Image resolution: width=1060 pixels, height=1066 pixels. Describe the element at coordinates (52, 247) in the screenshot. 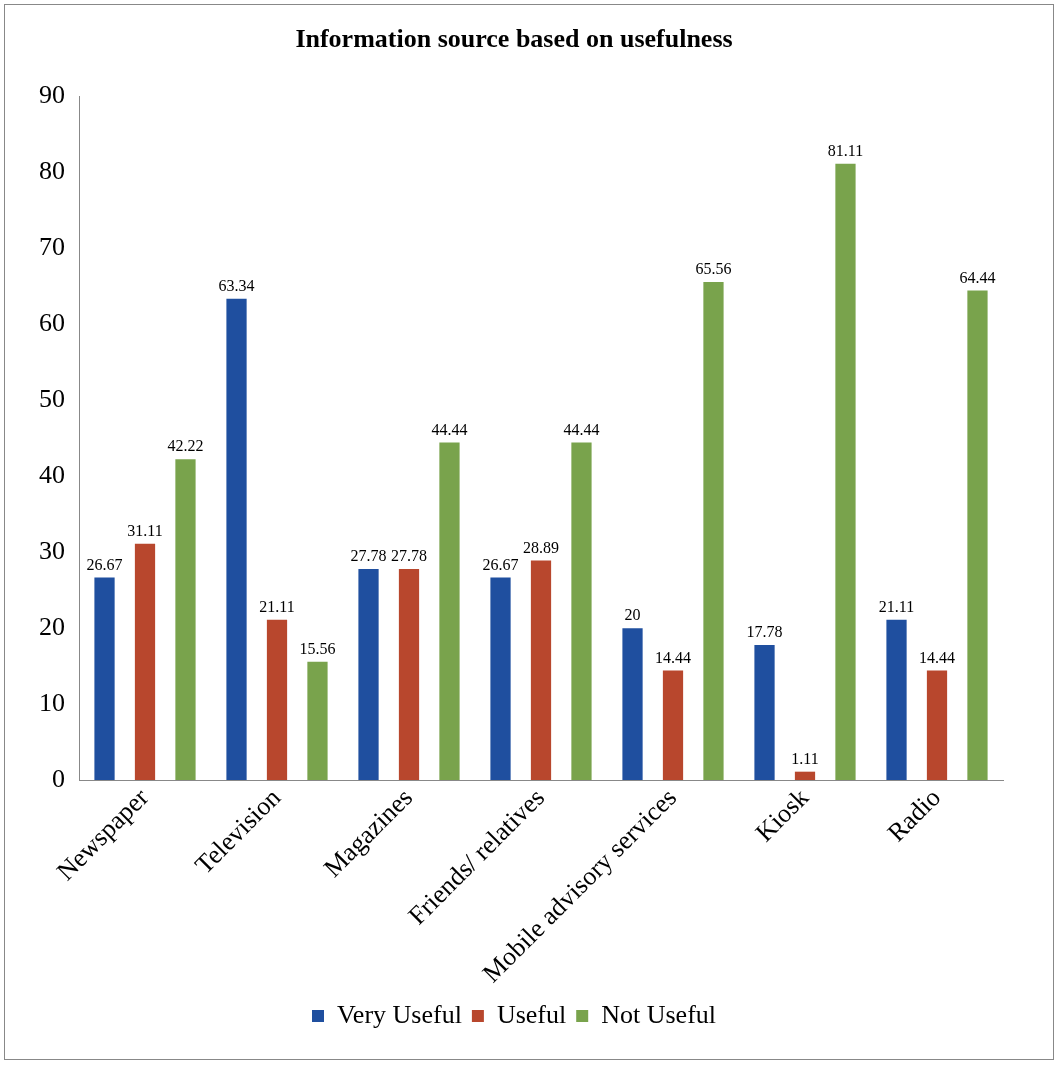

I see `y-tick-label: 70` at that location.